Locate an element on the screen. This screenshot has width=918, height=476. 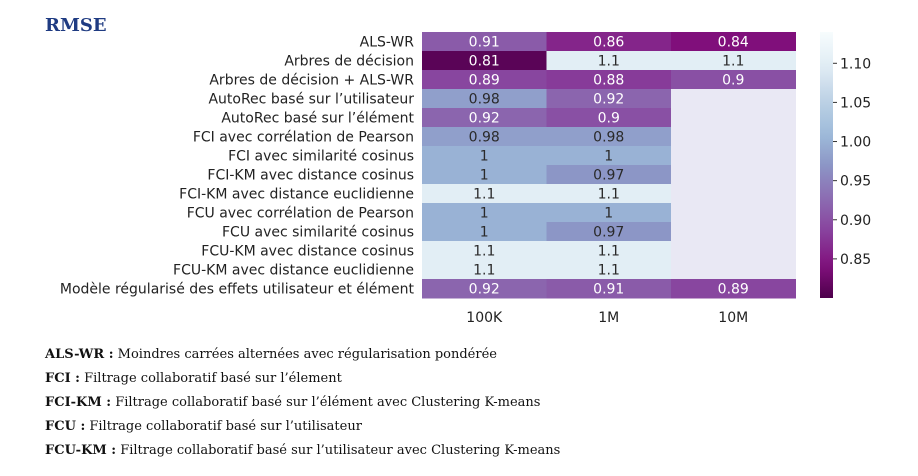
row-label: FCU-KM avec distance cosinus is located at coordinates (307, 252).